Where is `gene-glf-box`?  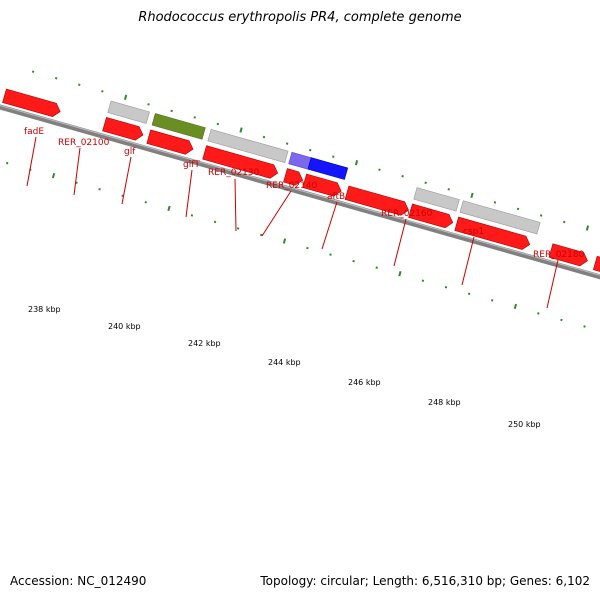
gene-glf-box is located at coordinates (178, 126).